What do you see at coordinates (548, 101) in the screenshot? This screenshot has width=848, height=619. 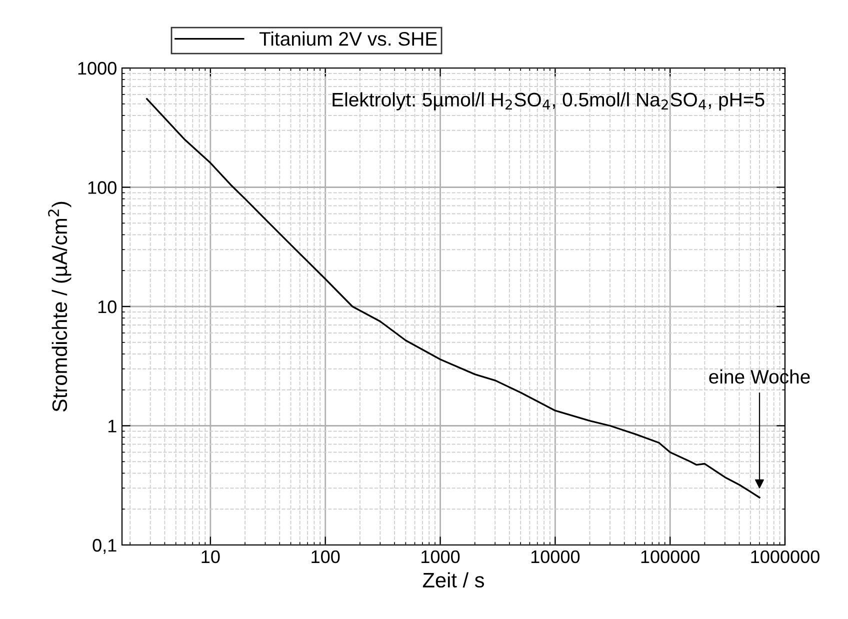 I see `text: Elektrolyt: 5µmol/l H$_{2}$SO$_{4}$, 0.5mol/l Na$_{2}$SO$_{4}$, pH=5` at bounding box center [548, 101].